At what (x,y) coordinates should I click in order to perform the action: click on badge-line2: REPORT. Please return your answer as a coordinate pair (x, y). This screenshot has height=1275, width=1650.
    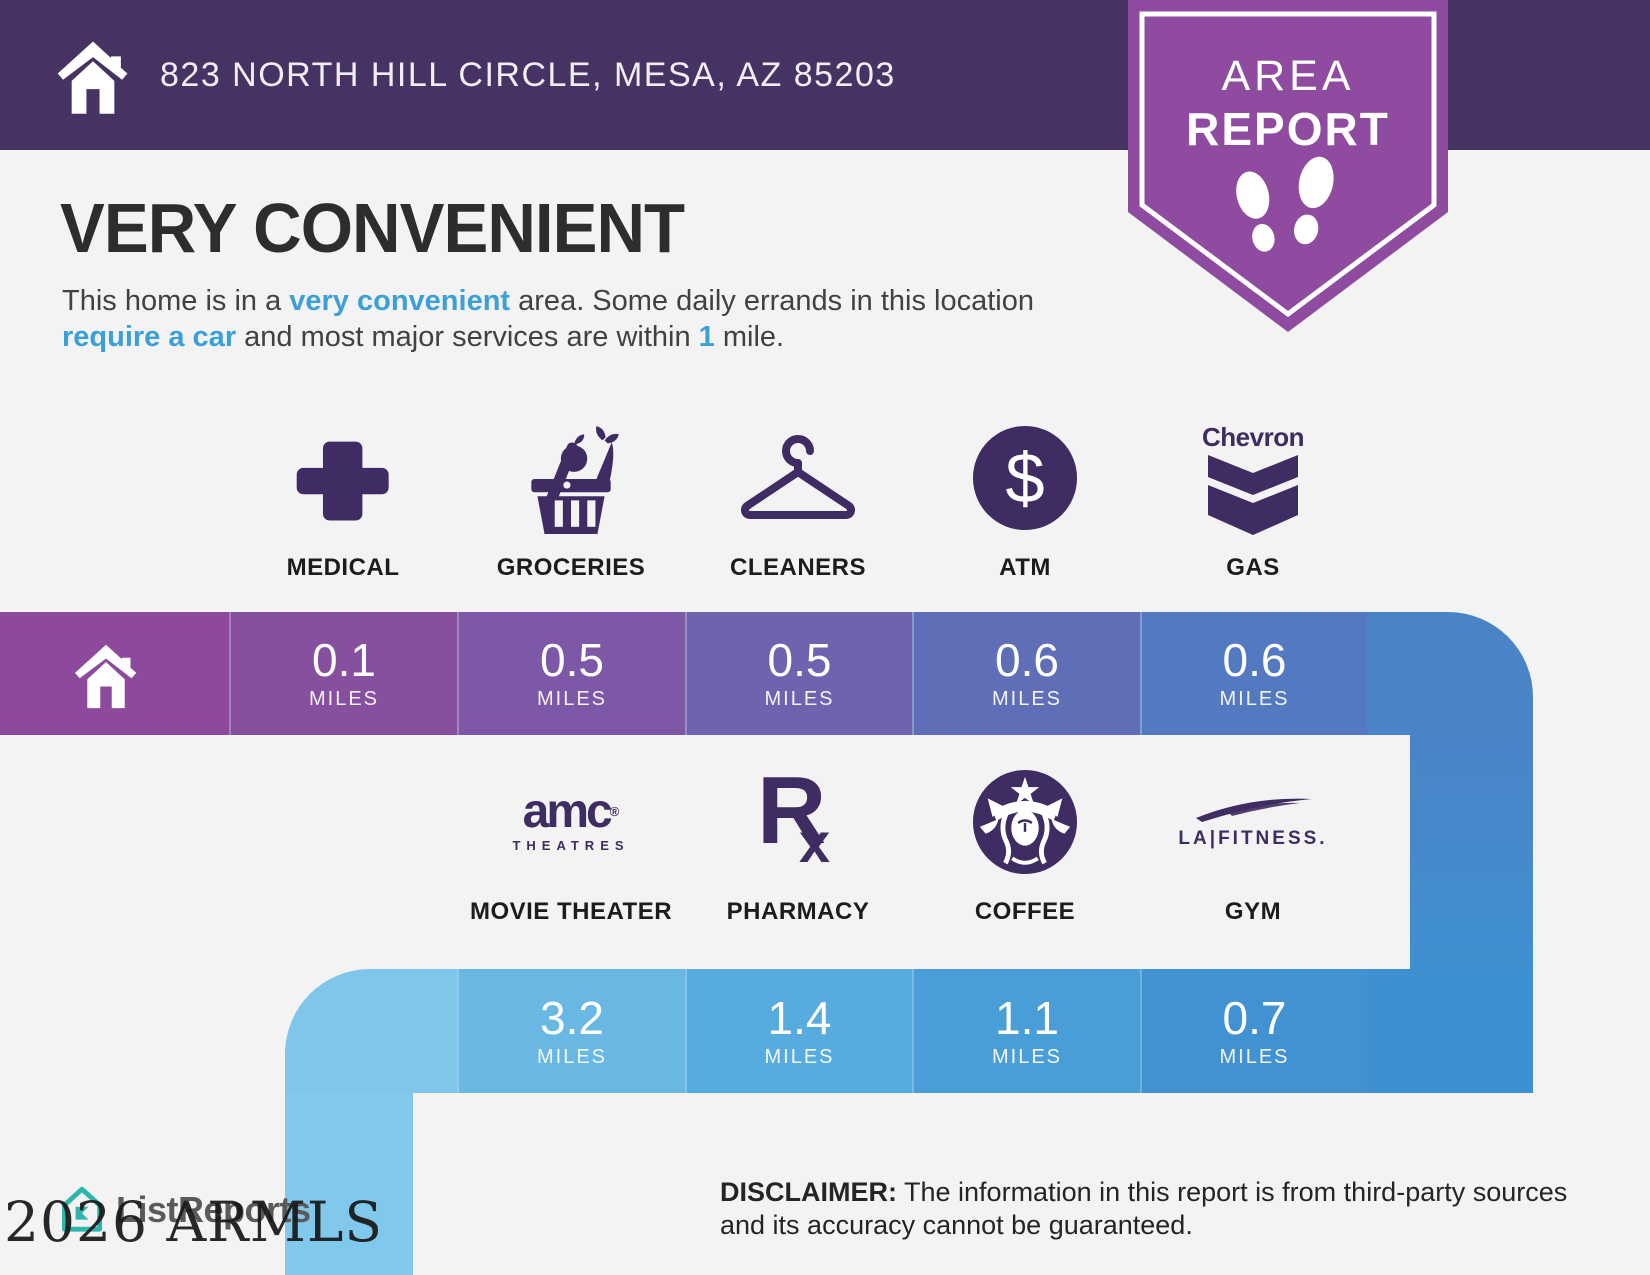
    Looking at the image, I should click on (1288, 129).